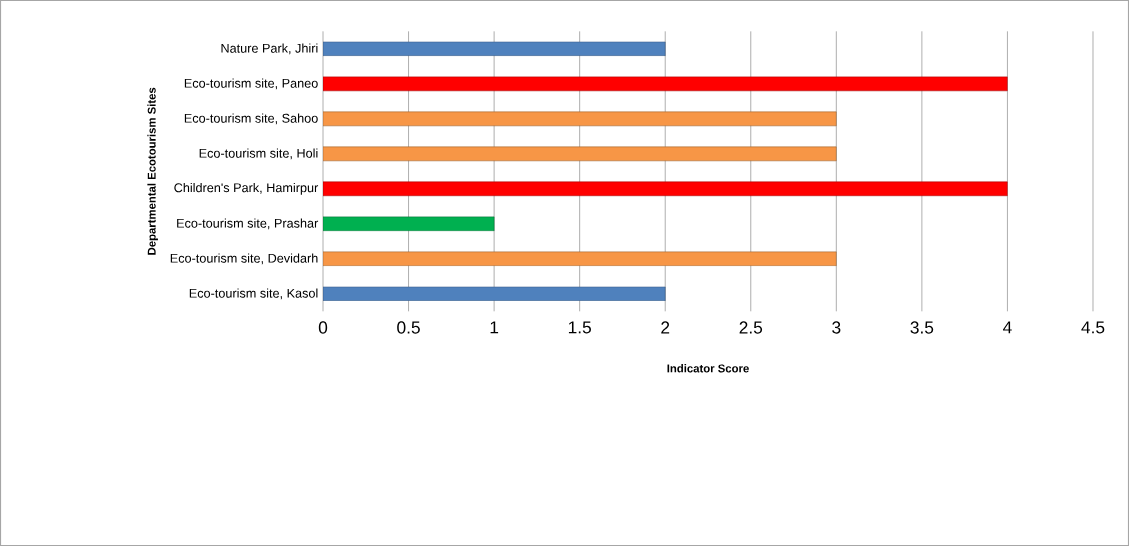 This screenshot has width=1129, height=546. I want to click on x-tick-label: 1, so click(494, 327).